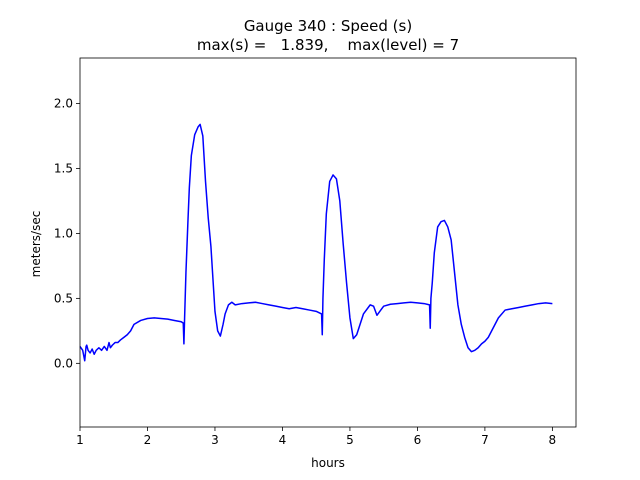 The width and height of the screenshot is (640, 480). Describe the element at coordinates (63, 298) in the screenshot. I see `y-tick-label: 0.5` at that location.